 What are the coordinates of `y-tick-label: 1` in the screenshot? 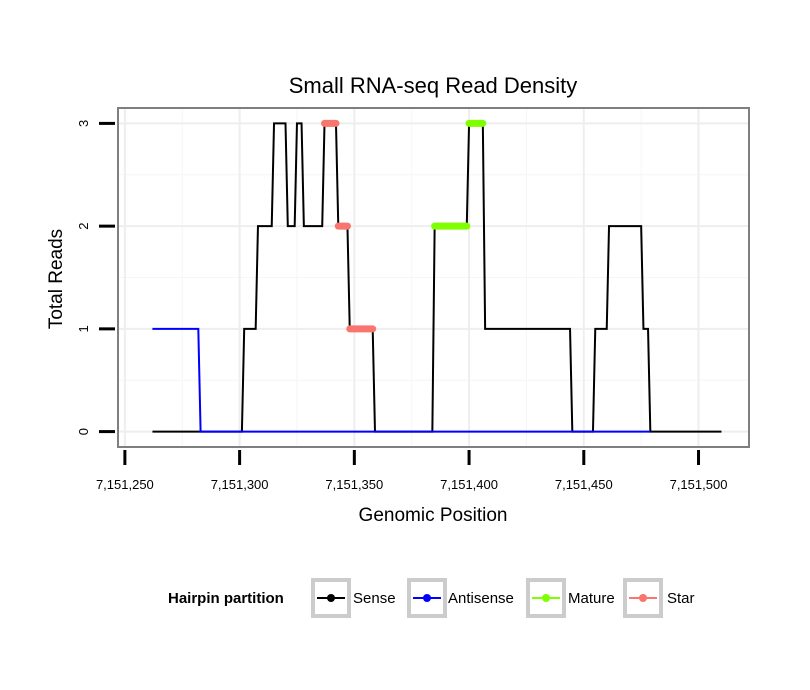 It's located at (83, 328).